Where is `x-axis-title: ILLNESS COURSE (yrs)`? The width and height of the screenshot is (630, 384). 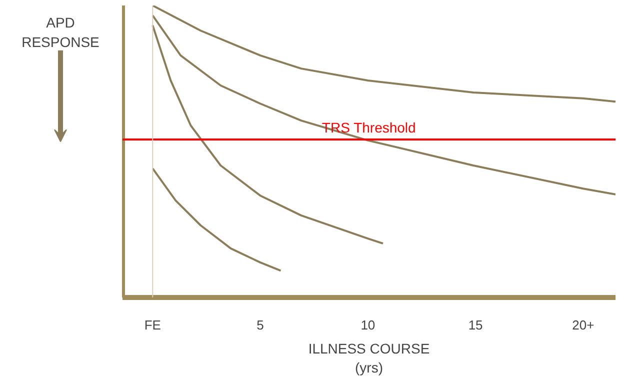
x-axis-title: ILLNESS COURSE (yrs) is located at coordinates (369, 358).